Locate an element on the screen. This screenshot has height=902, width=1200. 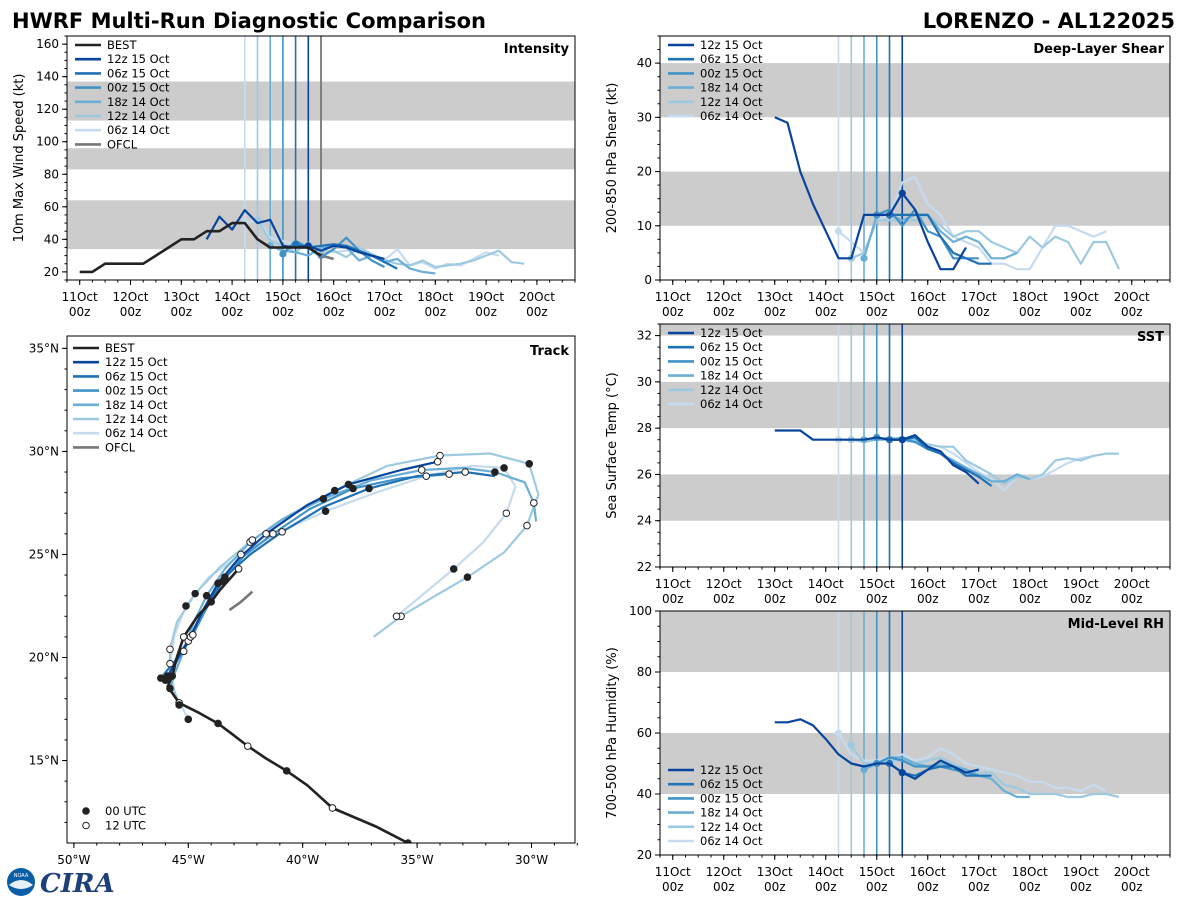
x-tick-label: 13Oct is located at coordinates (775, 584).